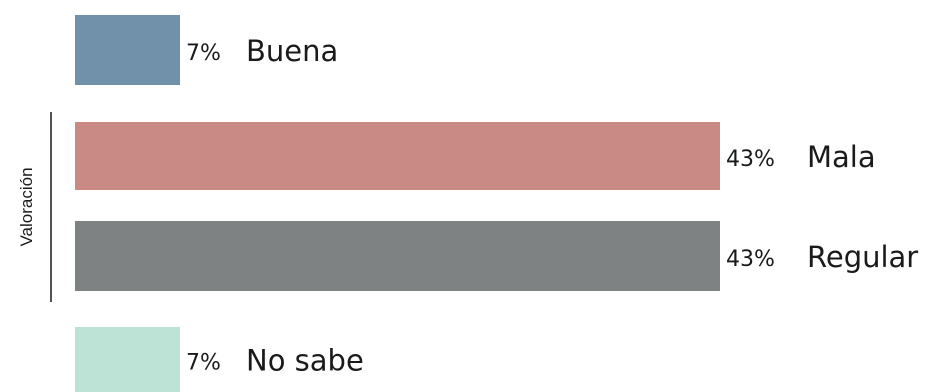 This screenshot has height=392, width=933. I want to click on y-axis-title: Valoración, so click(26, 206).